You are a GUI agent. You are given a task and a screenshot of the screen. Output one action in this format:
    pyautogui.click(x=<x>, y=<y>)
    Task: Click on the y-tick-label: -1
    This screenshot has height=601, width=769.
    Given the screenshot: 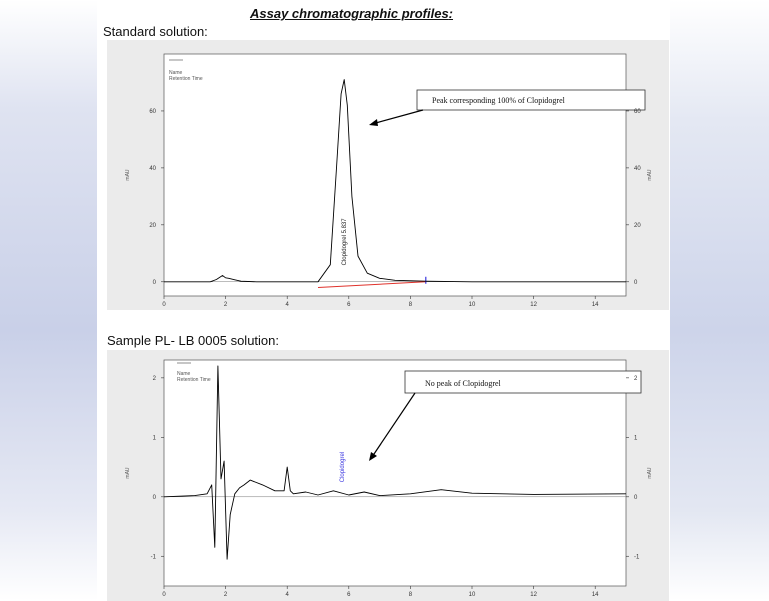 What is the action you would take?
    pyautogui.click(x=154, y=557)
    